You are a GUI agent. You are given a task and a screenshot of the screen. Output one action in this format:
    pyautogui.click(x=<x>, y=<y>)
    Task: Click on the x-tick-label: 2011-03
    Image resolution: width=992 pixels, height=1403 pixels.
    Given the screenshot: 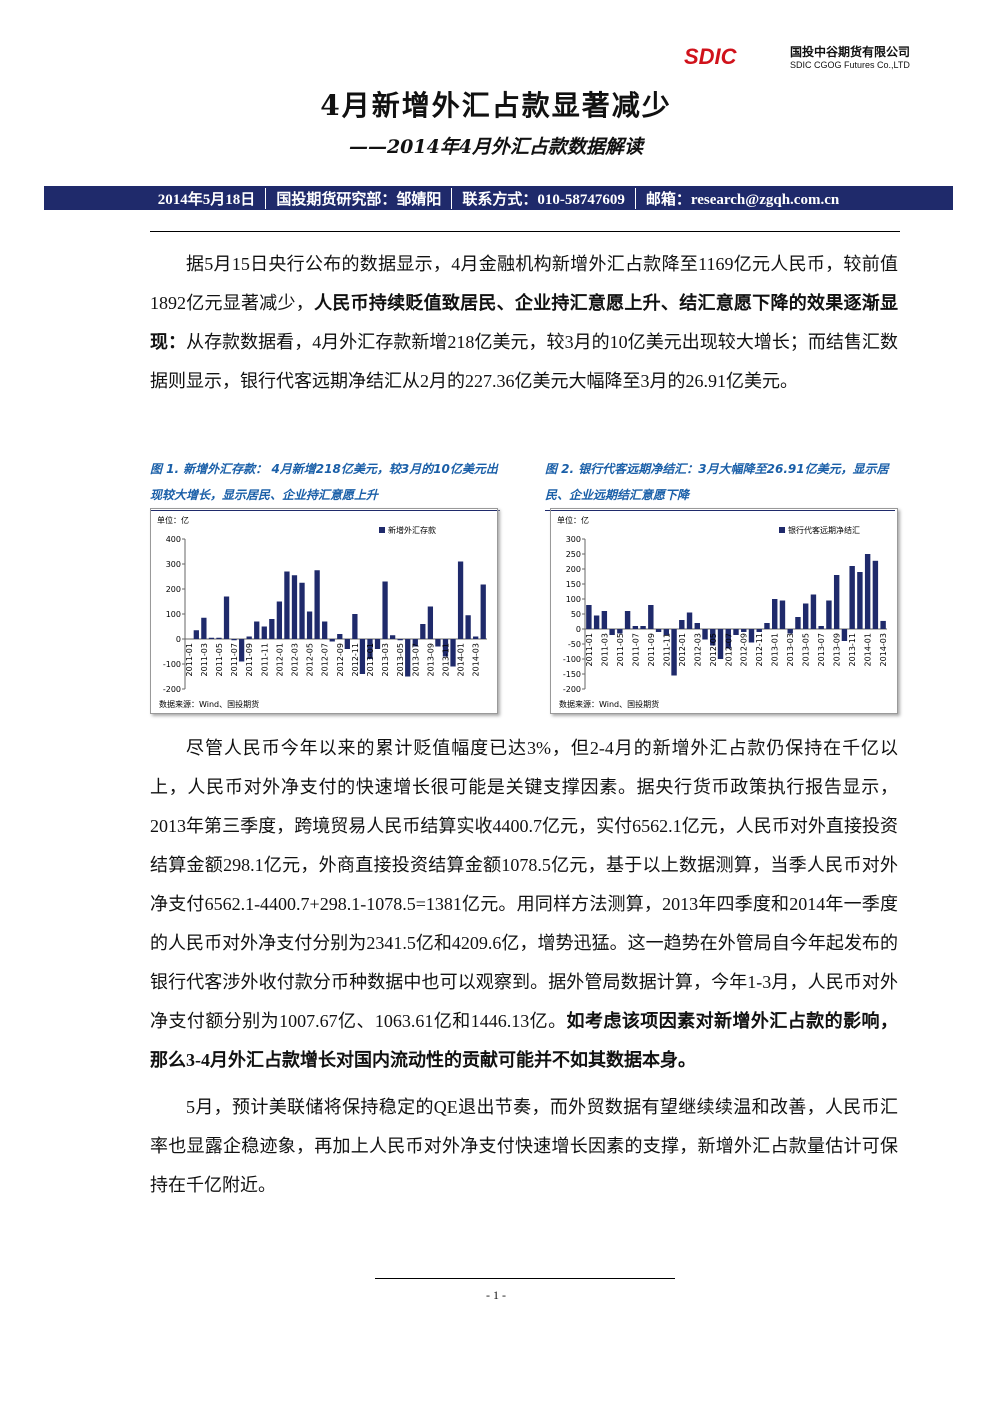 What is the action you would take?
    pyautogui.click(x=204, y=659)
    